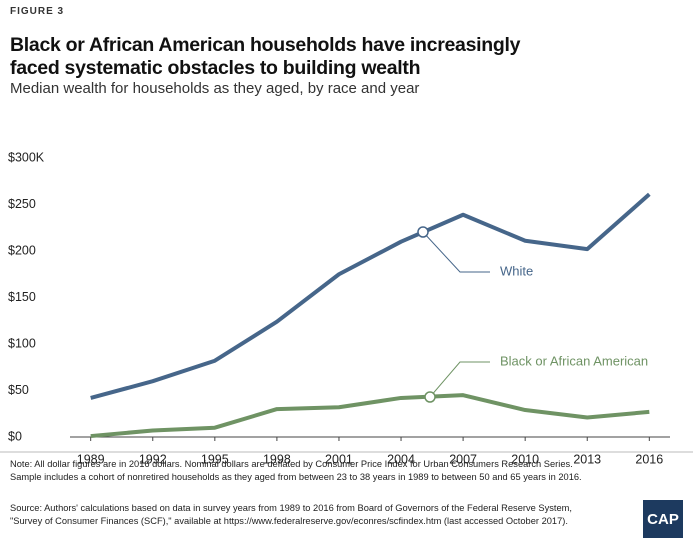 This screenshot has height=547, width=693. Describe the element at coordinates (370, 416) in the screenshot. I see `data-line` at that location.